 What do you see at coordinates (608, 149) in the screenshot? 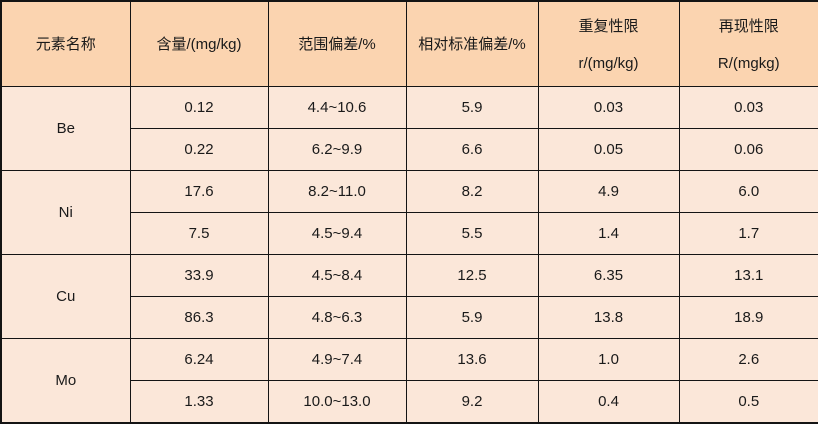
I see `repeatability-cell: 0.05` at bounding box center [608, 149].